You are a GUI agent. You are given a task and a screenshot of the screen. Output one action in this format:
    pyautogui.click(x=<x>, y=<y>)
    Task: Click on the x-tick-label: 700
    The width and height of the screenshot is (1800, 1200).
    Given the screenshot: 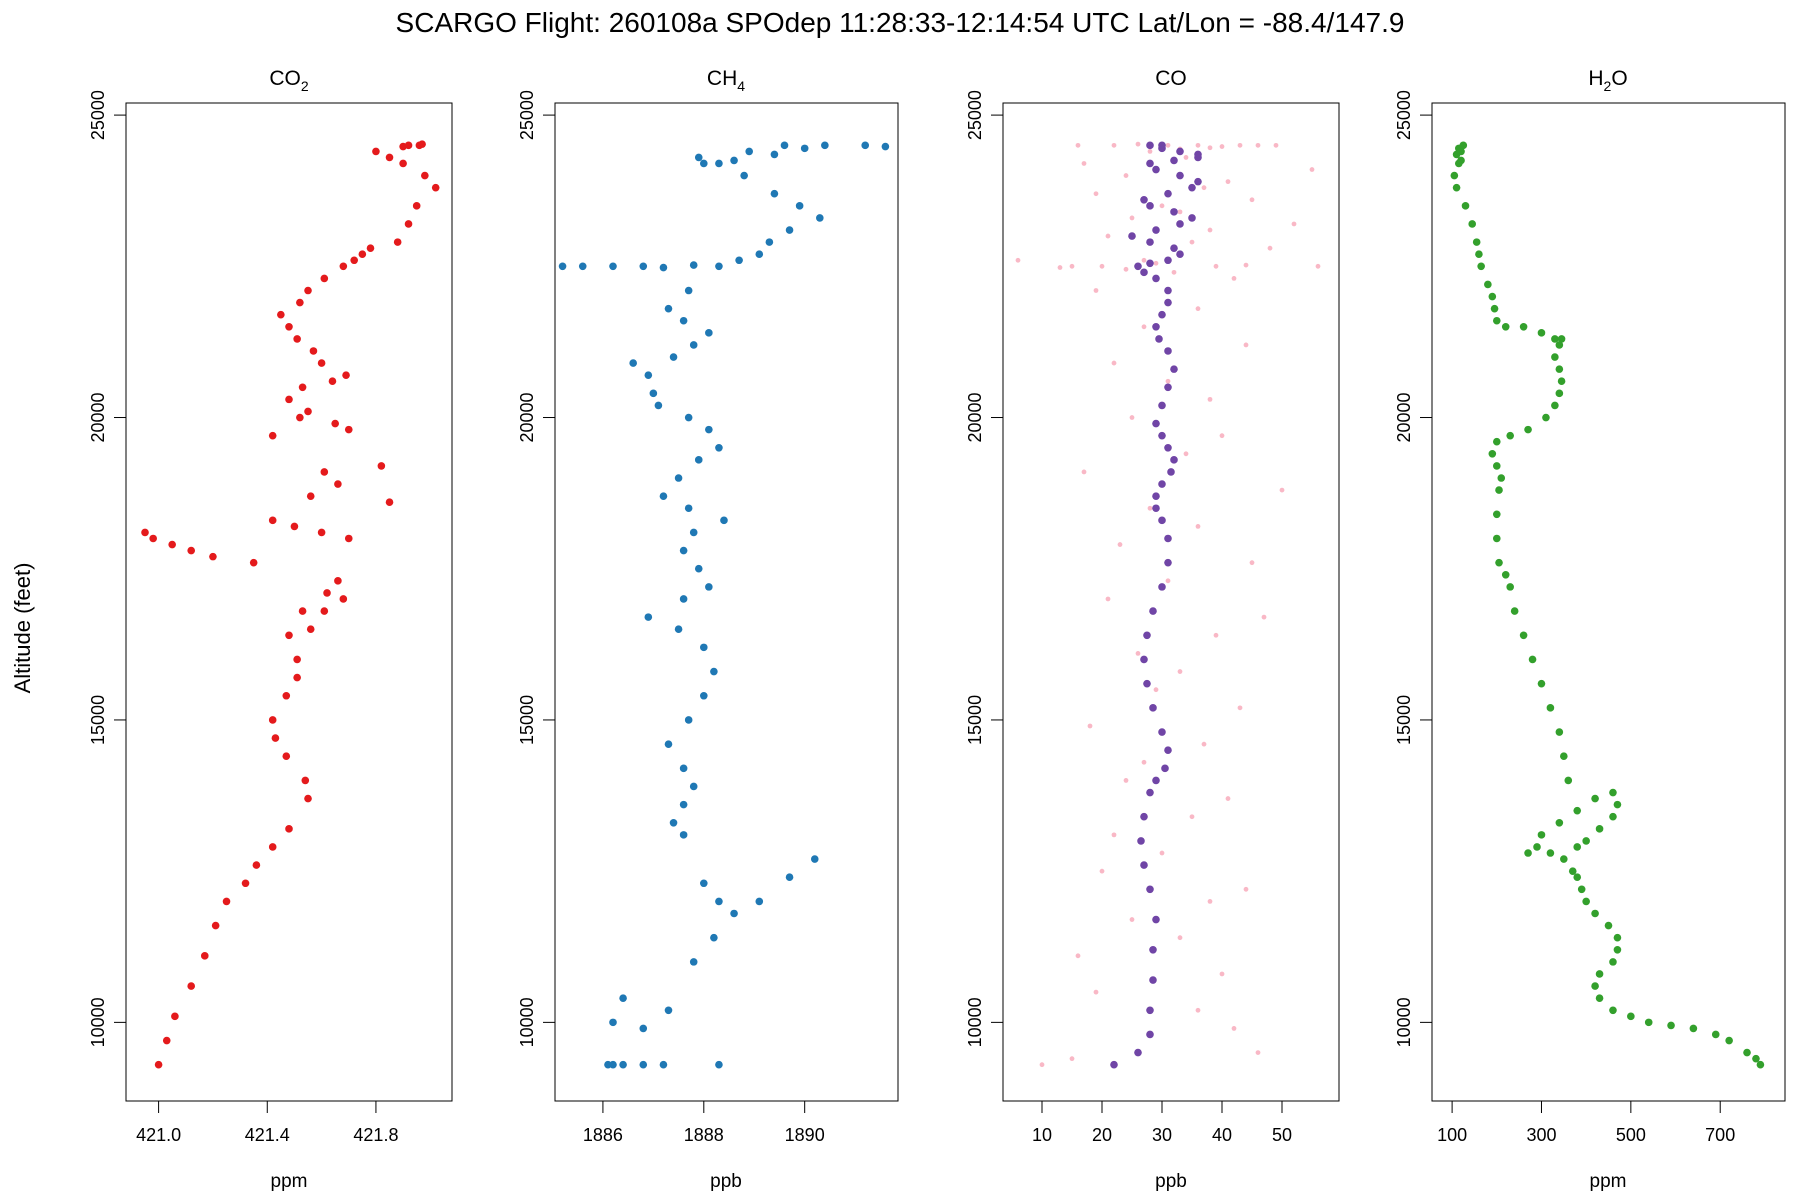 What is the action you would take?
    pyautogui.click(x=1720, y=1135)
    